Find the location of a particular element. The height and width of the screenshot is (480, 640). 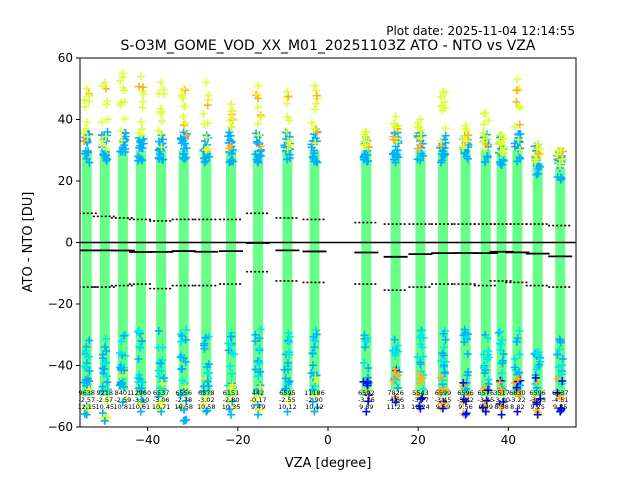

x-axis-ticks: −40 −20 0 20 40 is located at coordinates (325, 437).